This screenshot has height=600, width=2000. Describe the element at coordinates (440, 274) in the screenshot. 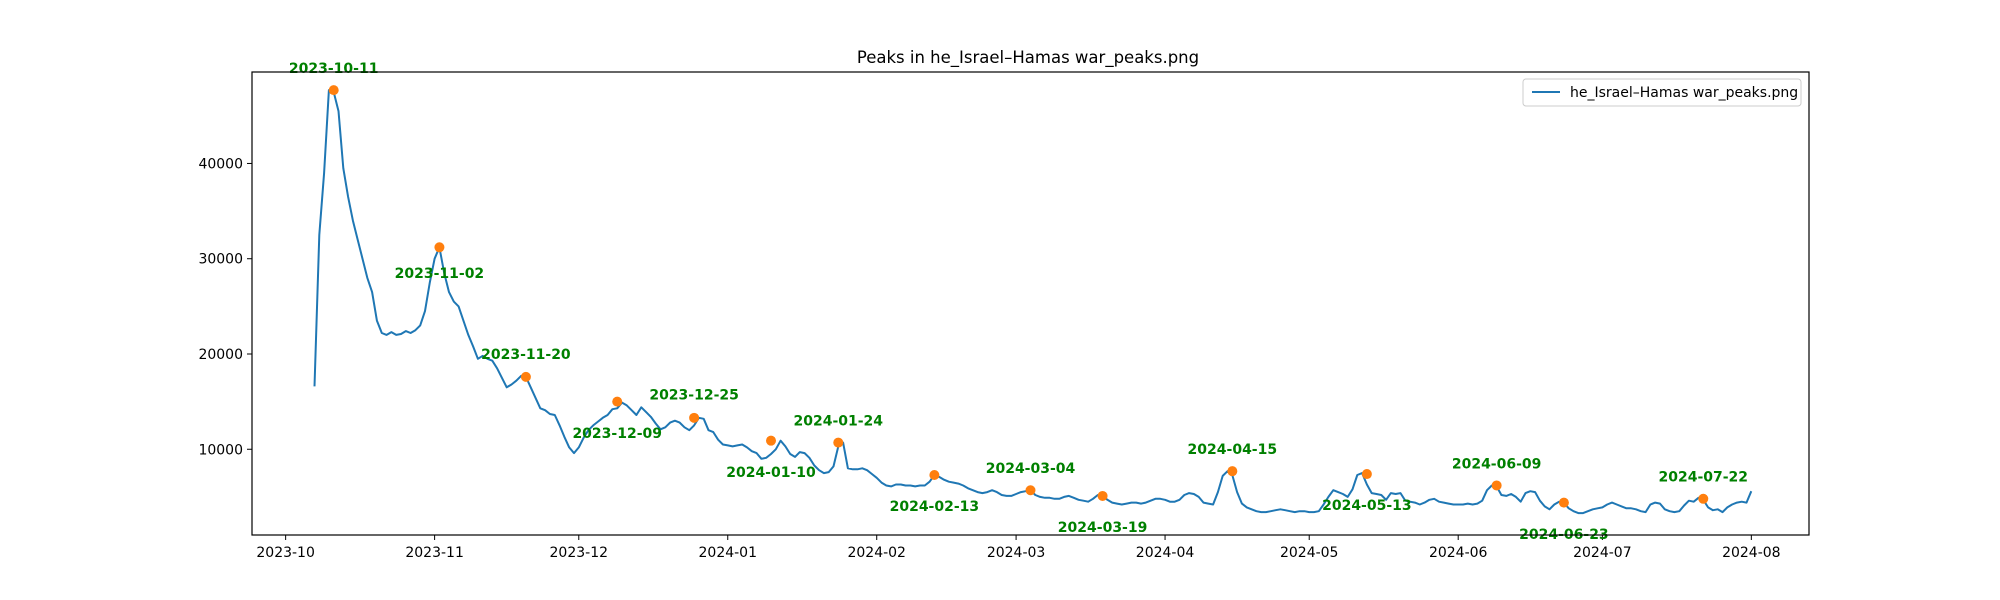

I see `peak-label: 2023-11-02` at that location.